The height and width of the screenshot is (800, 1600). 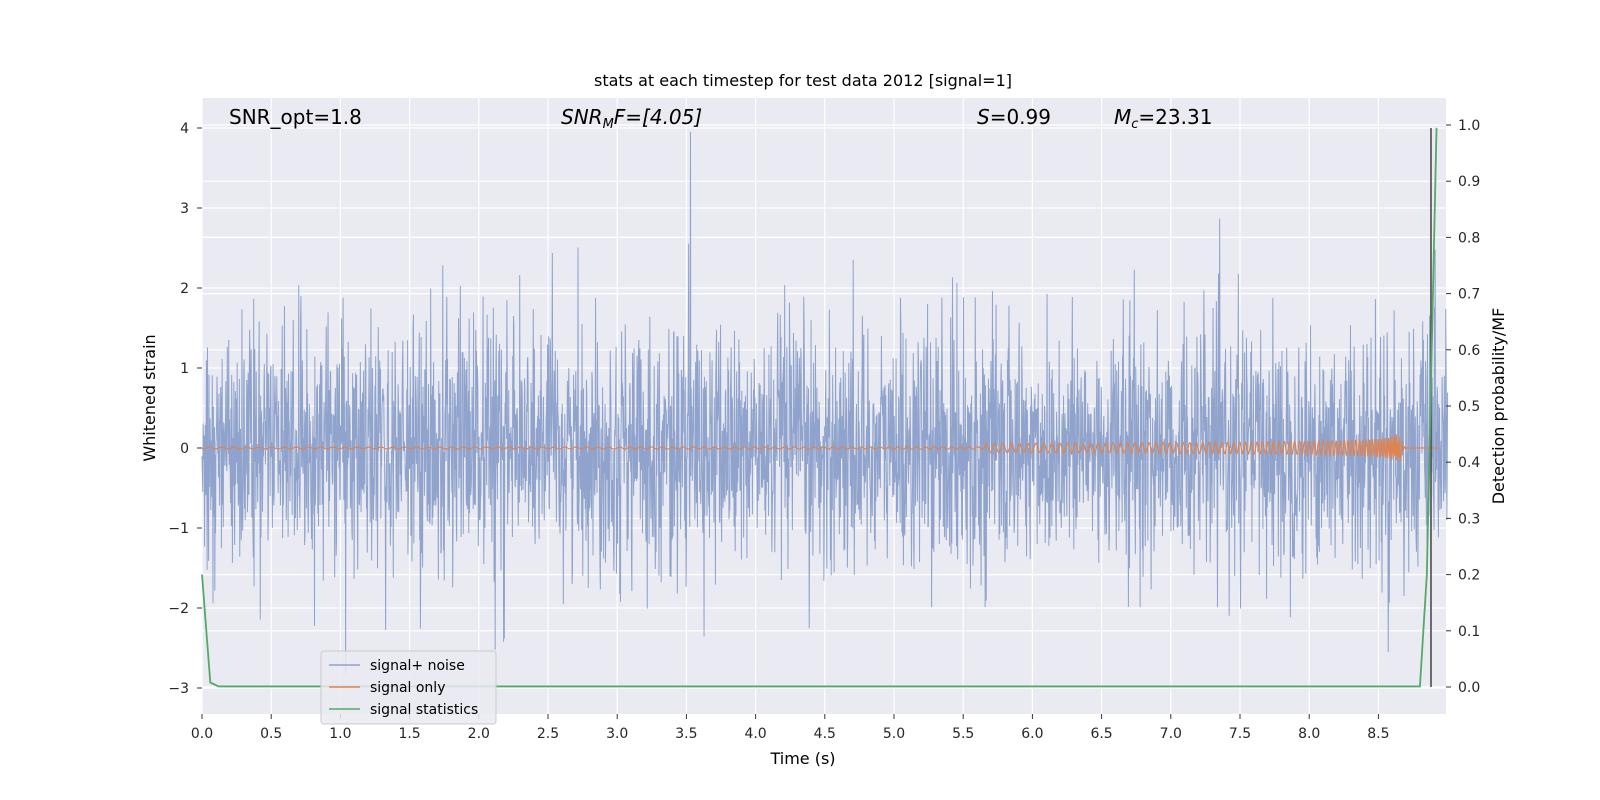 I want to click on x-tick-label: 3.5, so click(x=686, y=734).